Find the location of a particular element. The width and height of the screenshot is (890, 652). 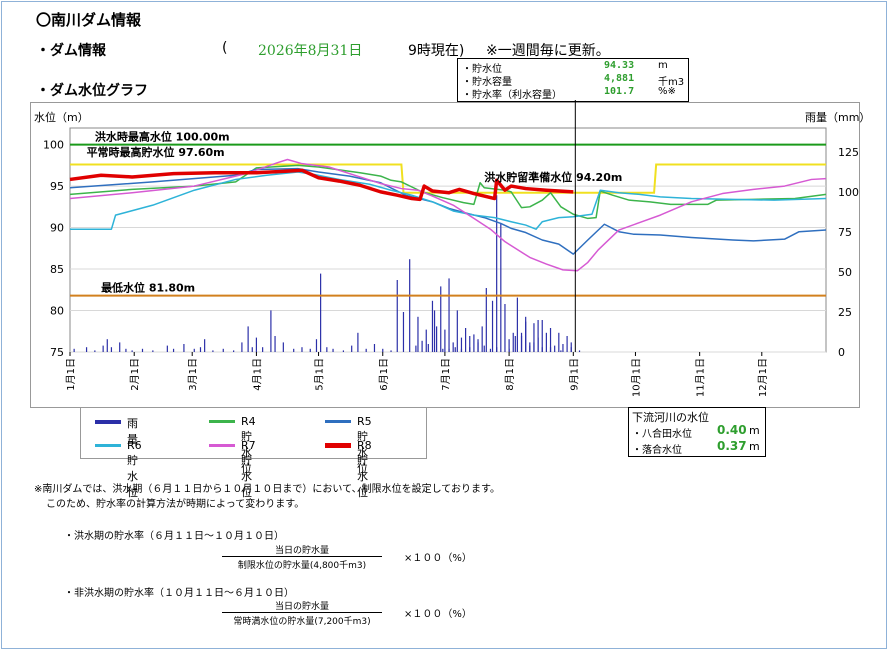

info-row-storage: ・貯水容量 4,881 千m3 is located at coordinates (574, 80).